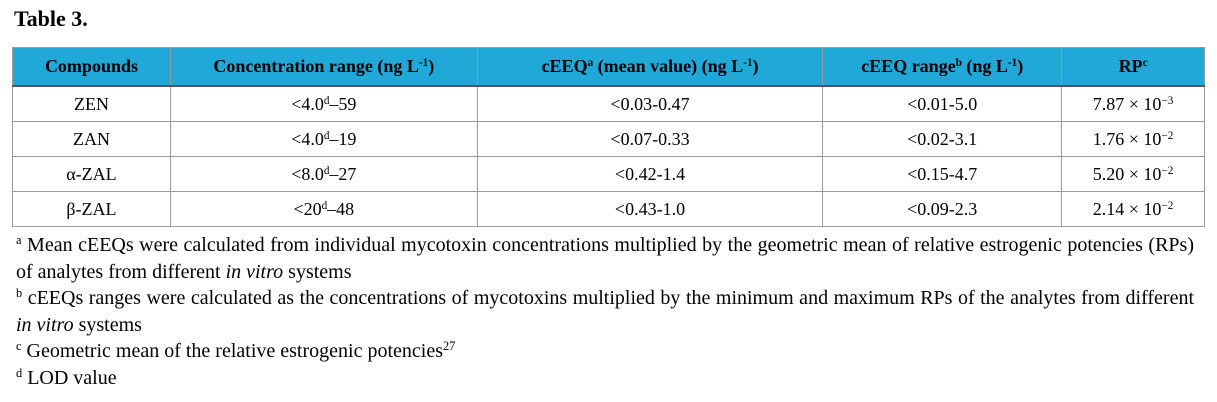 The width and height of the screenshot is (1217, 402). I want to click on text-run: <0.15-4.7, so click(942, 173).